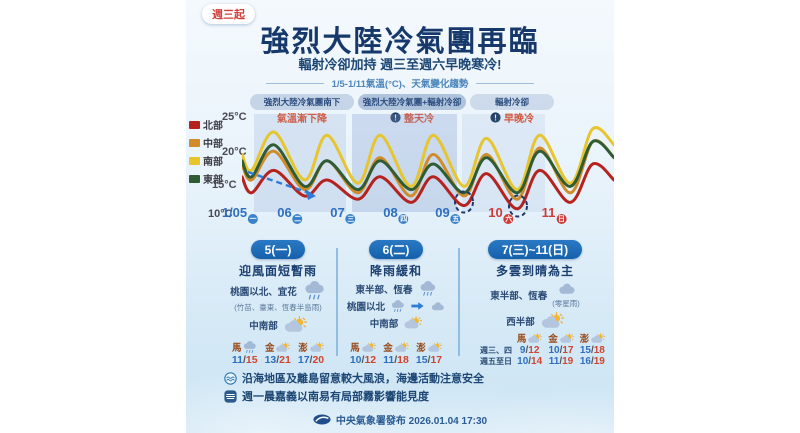 The height and width of the screenshot is (433, 800). I want to click on weekday-badge: 日, so click(561, 219).